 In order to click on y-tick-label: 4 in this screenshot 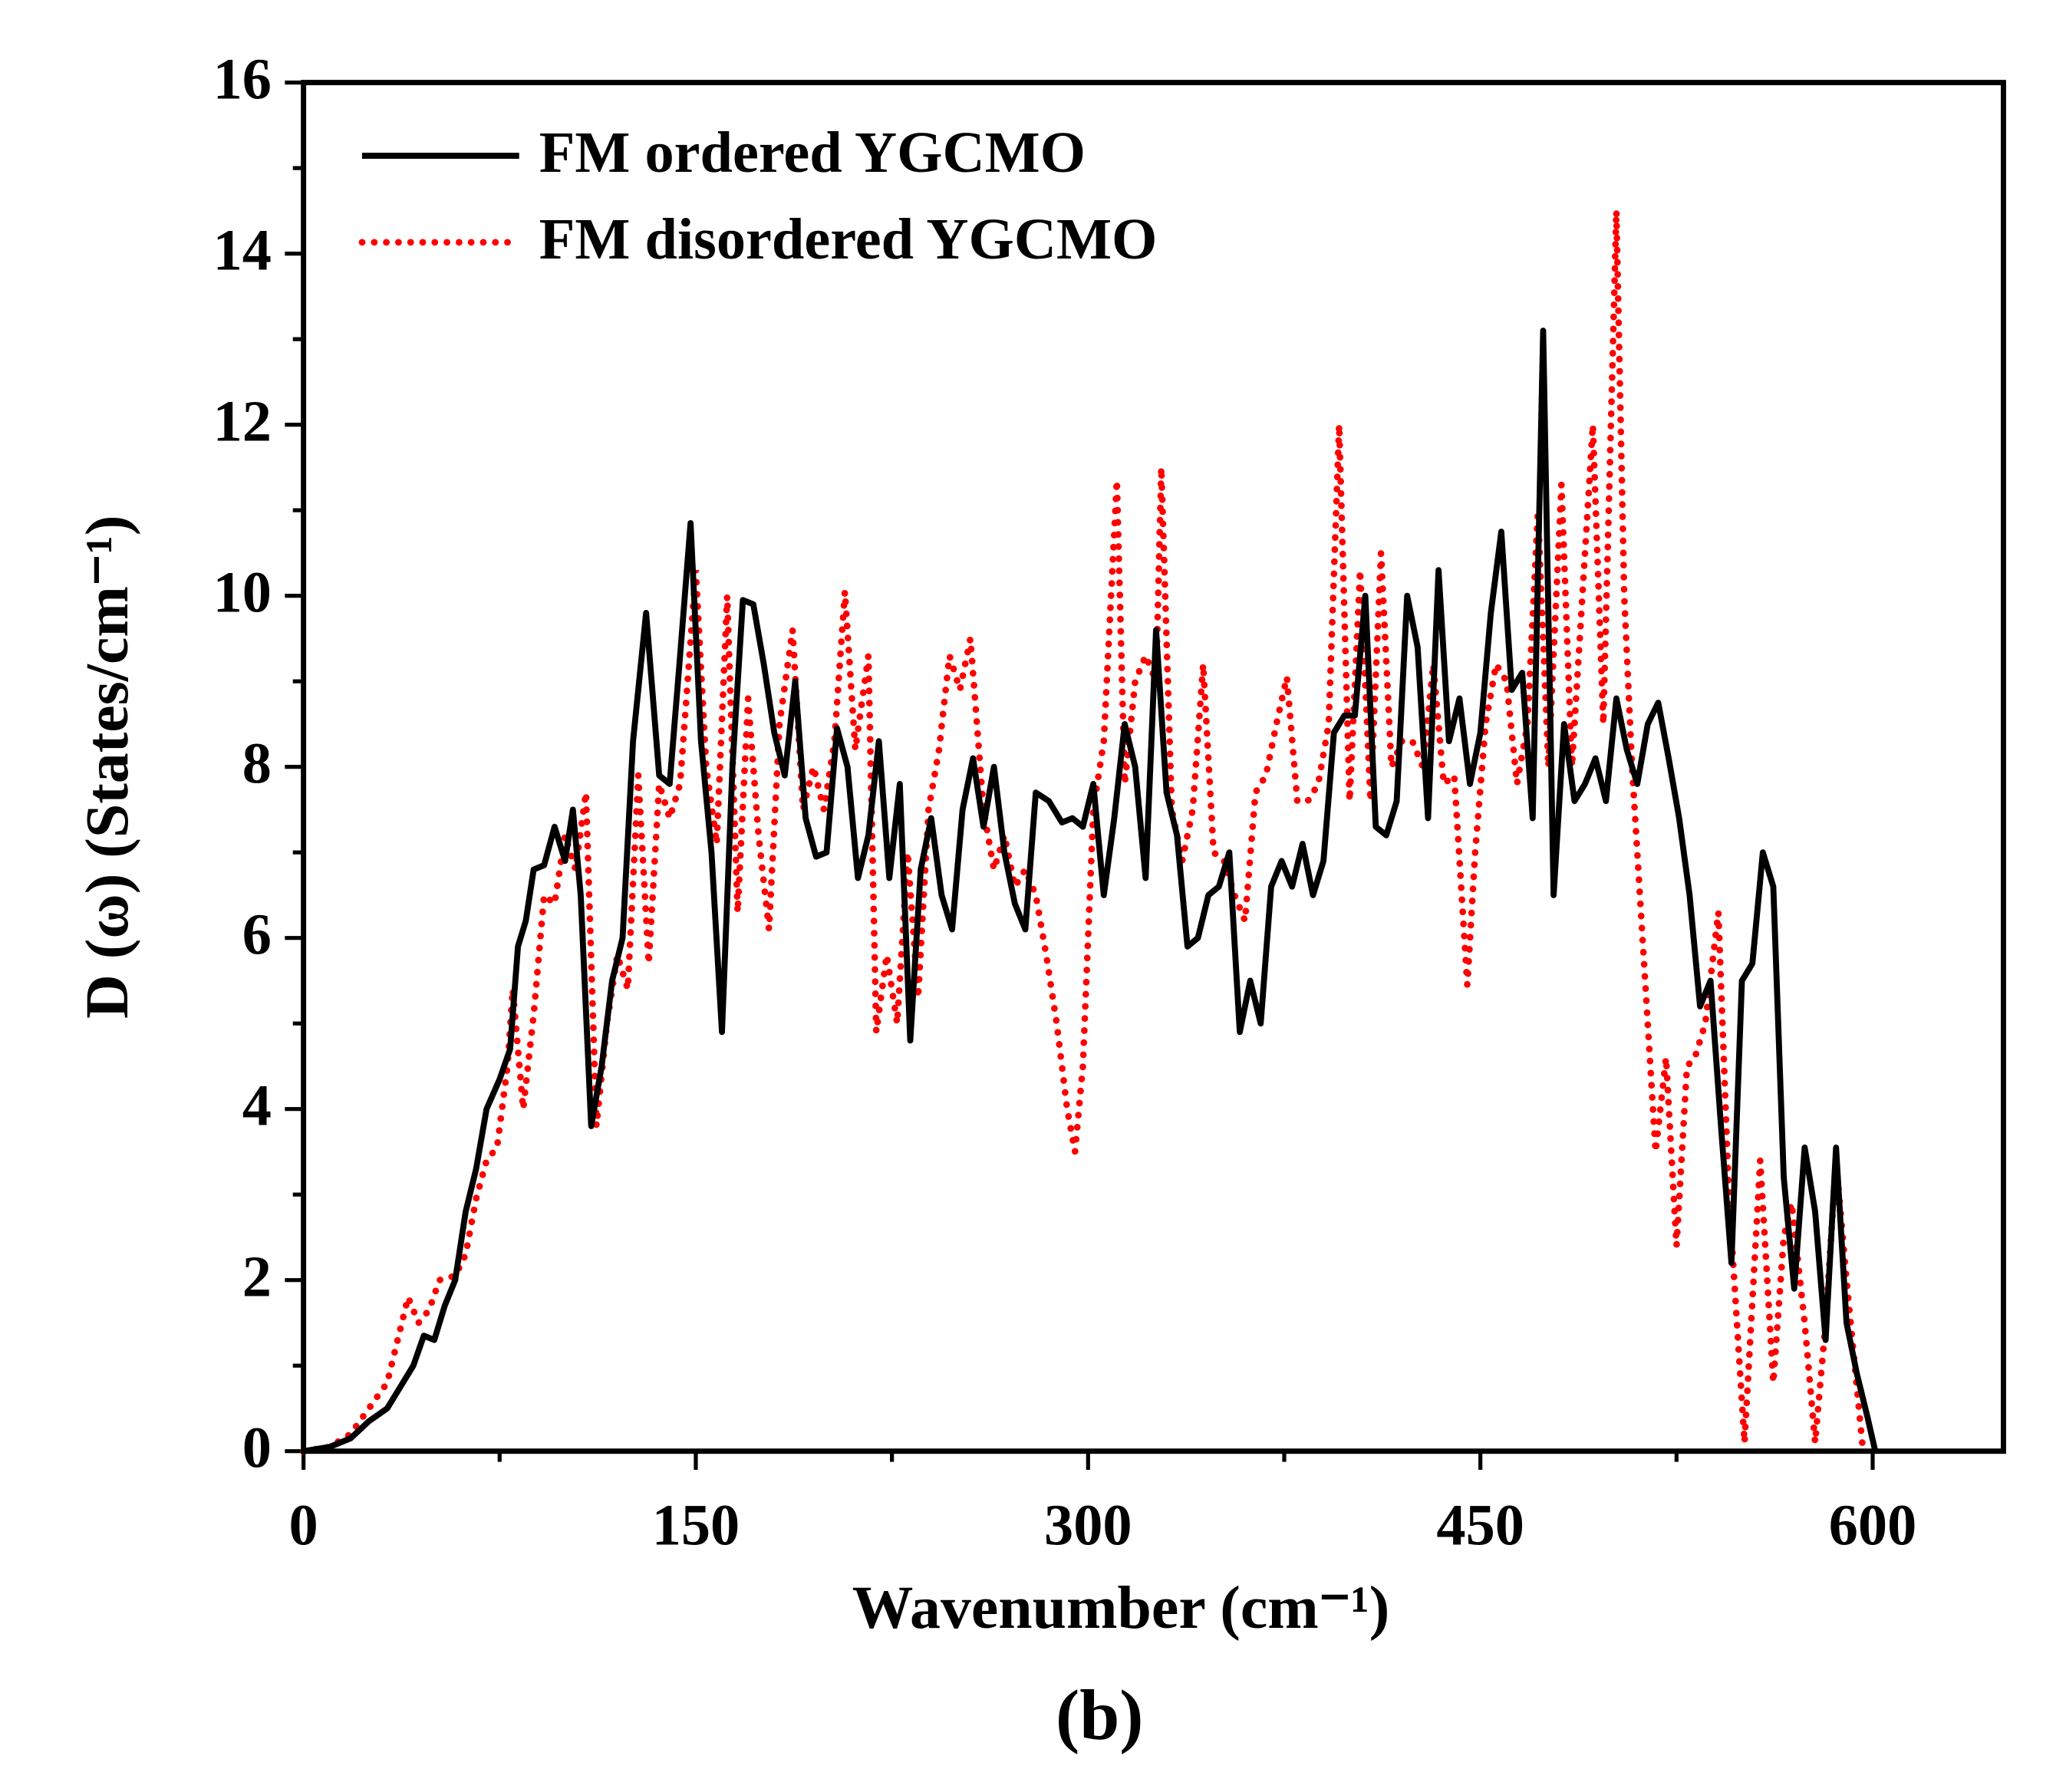, I will do `click(257, 1105)`.